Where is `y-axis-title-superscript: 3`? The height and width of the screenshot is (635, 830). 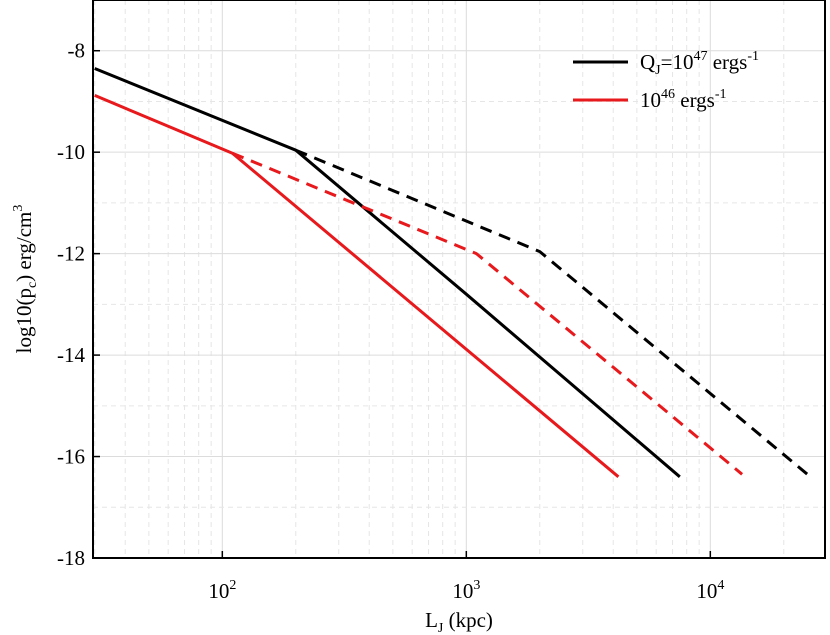 y-axis-title-superscript: 3 is located at coordinates (18, 208).